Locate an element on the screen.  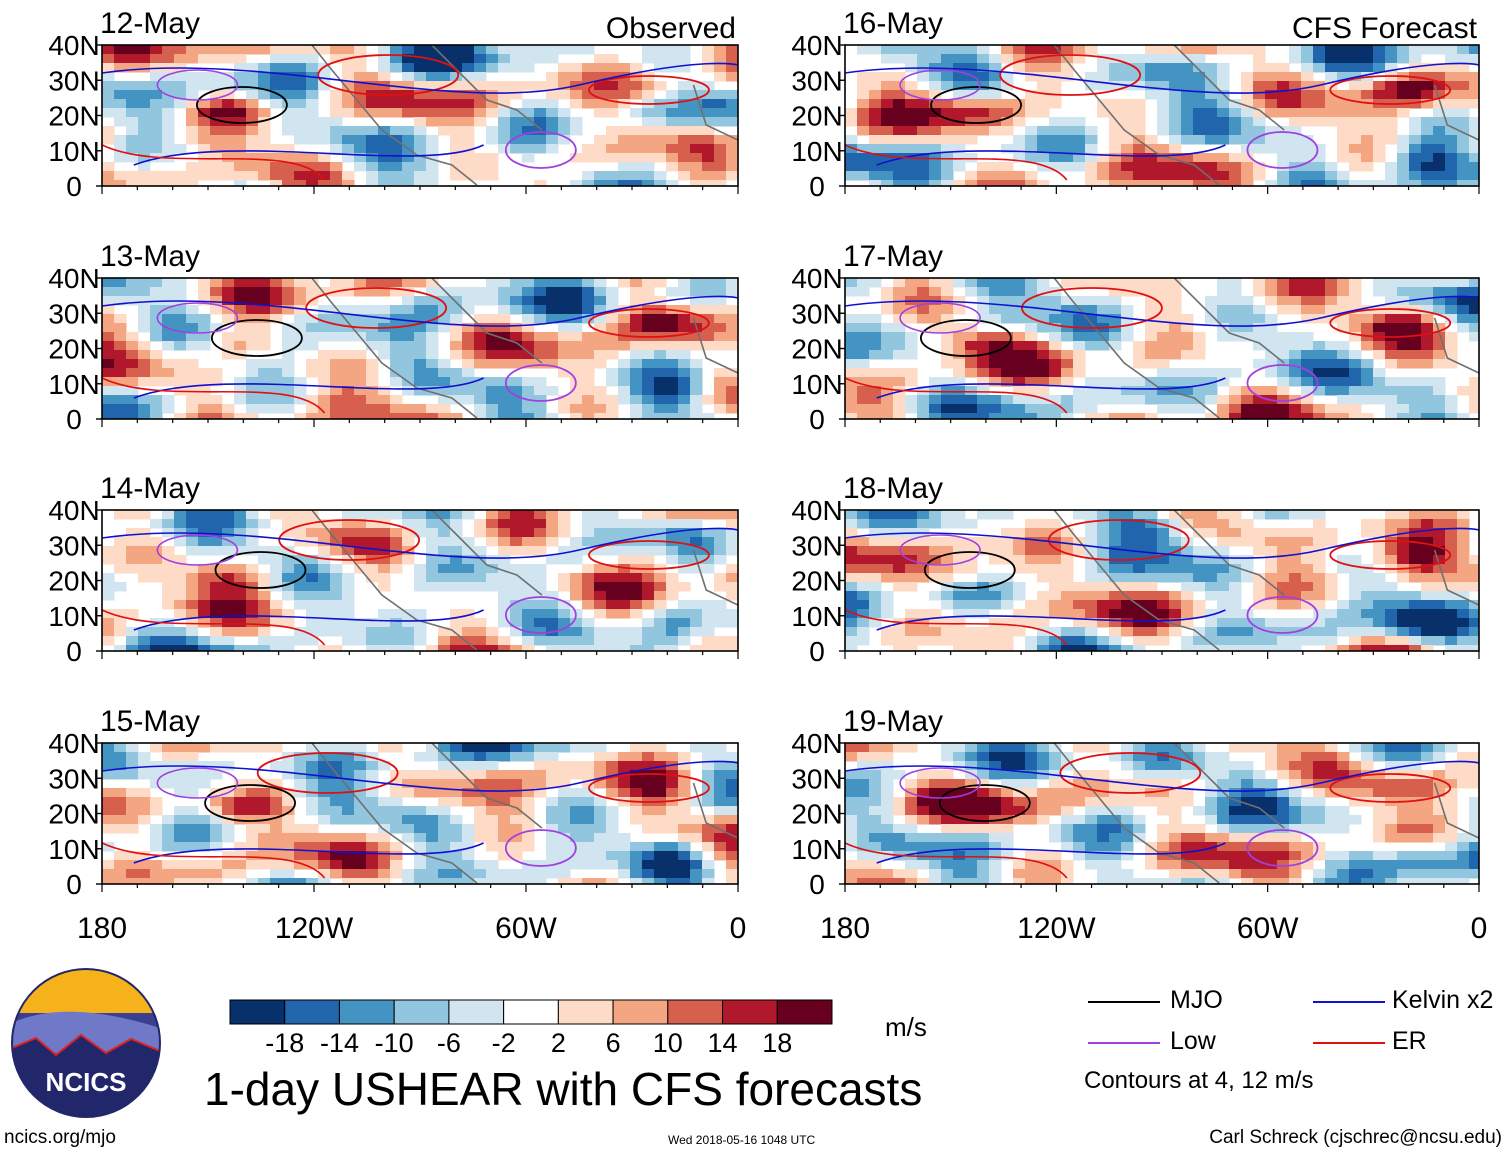
source-link: ncics.org/mjo is located at coordinates (60, 1137).